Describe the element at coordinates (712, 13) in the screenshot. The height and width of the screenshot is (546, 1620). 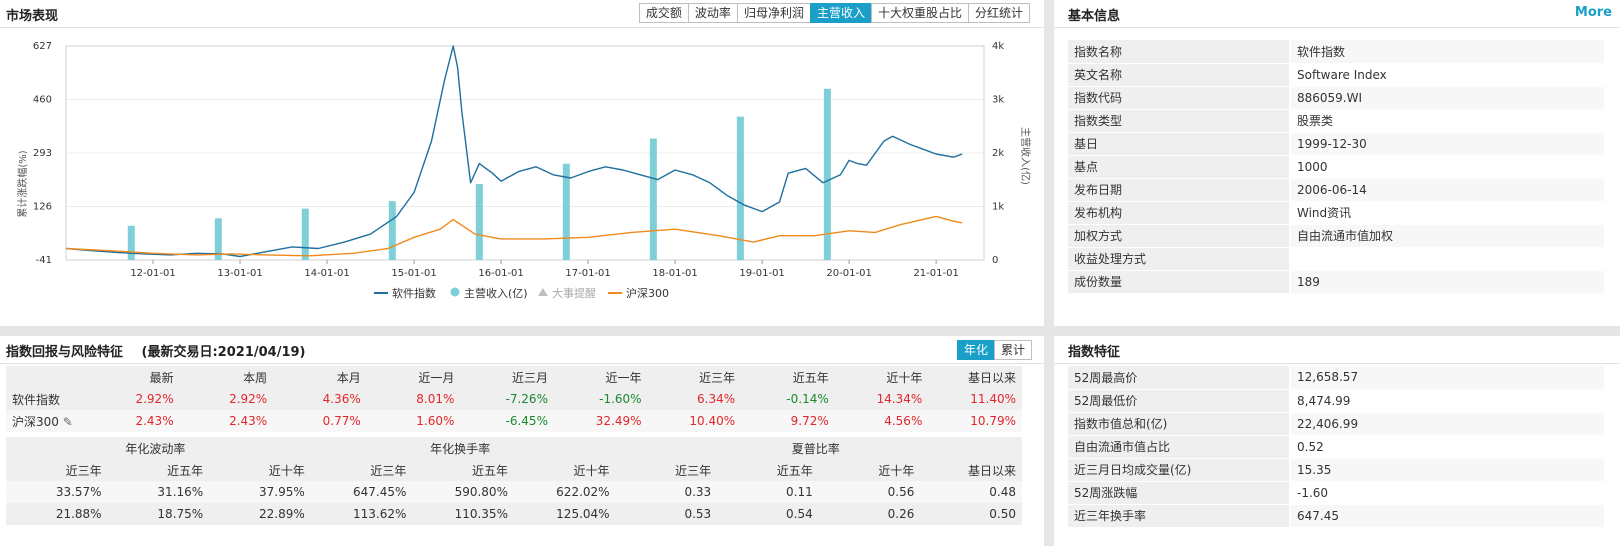
I see `tab-volatility: 波动率` at that location.